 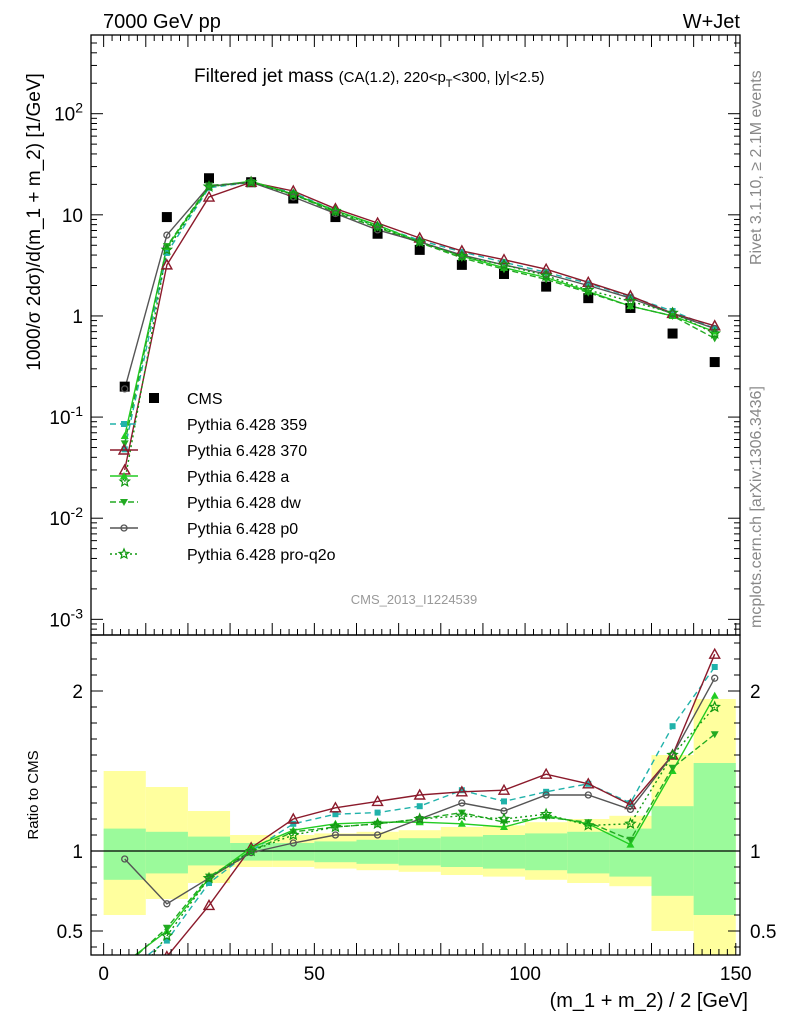 What do you see at coordinates (77, 411) in the screenshot?
I see `y-tick-label-exp: -1` at bounding box center [77, 411].